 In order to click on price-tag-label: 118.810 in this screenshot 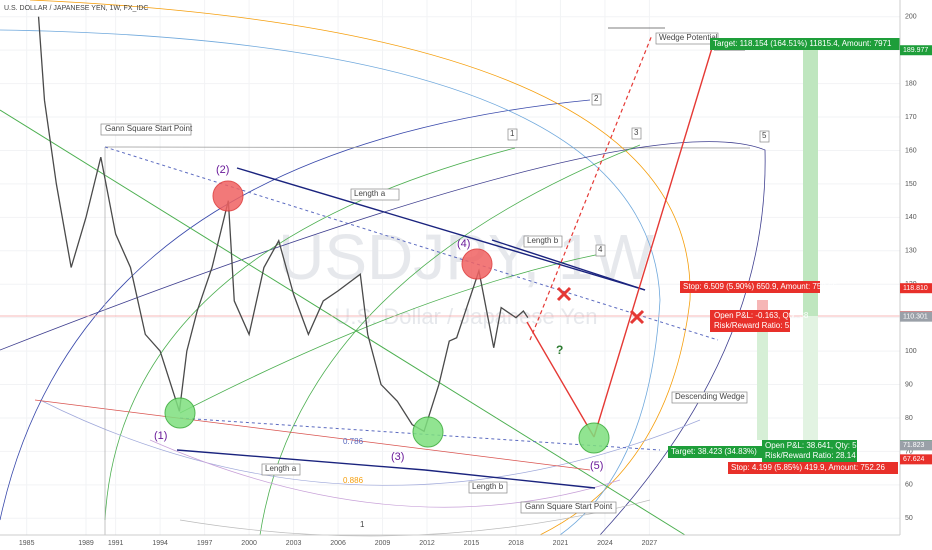, I will do `click(915, 288)`.